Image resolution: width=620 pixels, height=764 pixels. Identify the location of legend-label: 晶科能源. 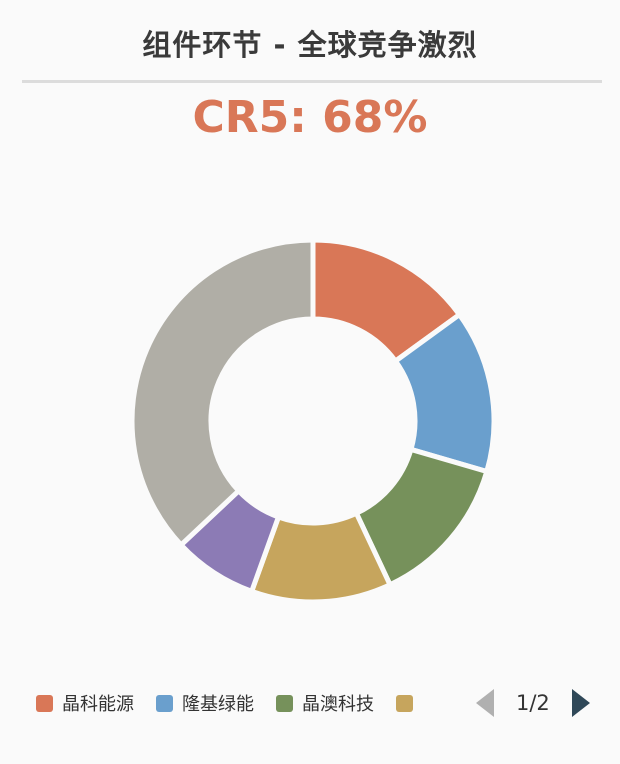
(98, 704).